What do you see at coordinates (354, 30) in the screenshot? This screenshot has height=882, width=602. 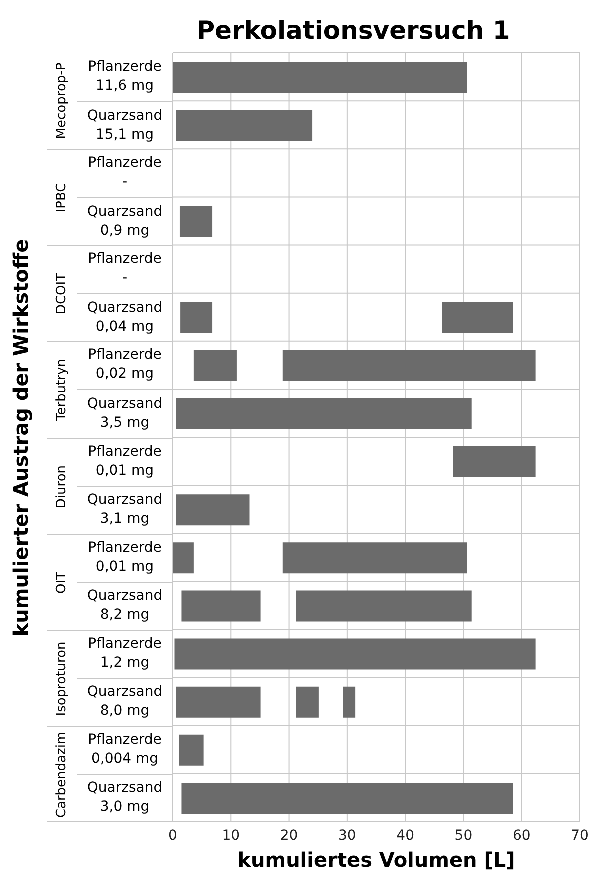 I see `chart-title: Perkolationsversuch 1` at bounding box center [354, 30].